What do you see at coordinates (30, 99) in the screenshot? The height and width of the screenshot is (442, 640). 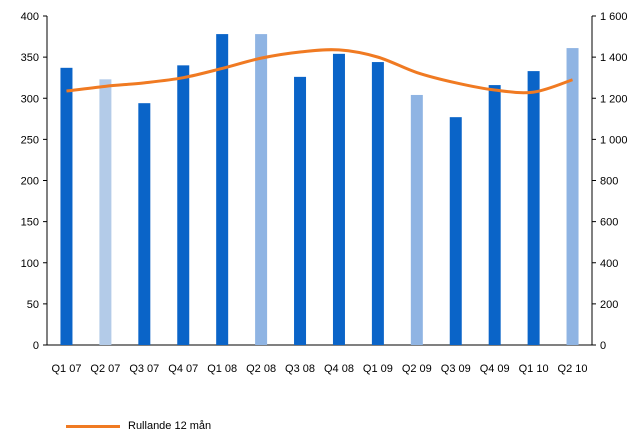 I see `left-tick-label: 300` at bounding box center [30, 99].